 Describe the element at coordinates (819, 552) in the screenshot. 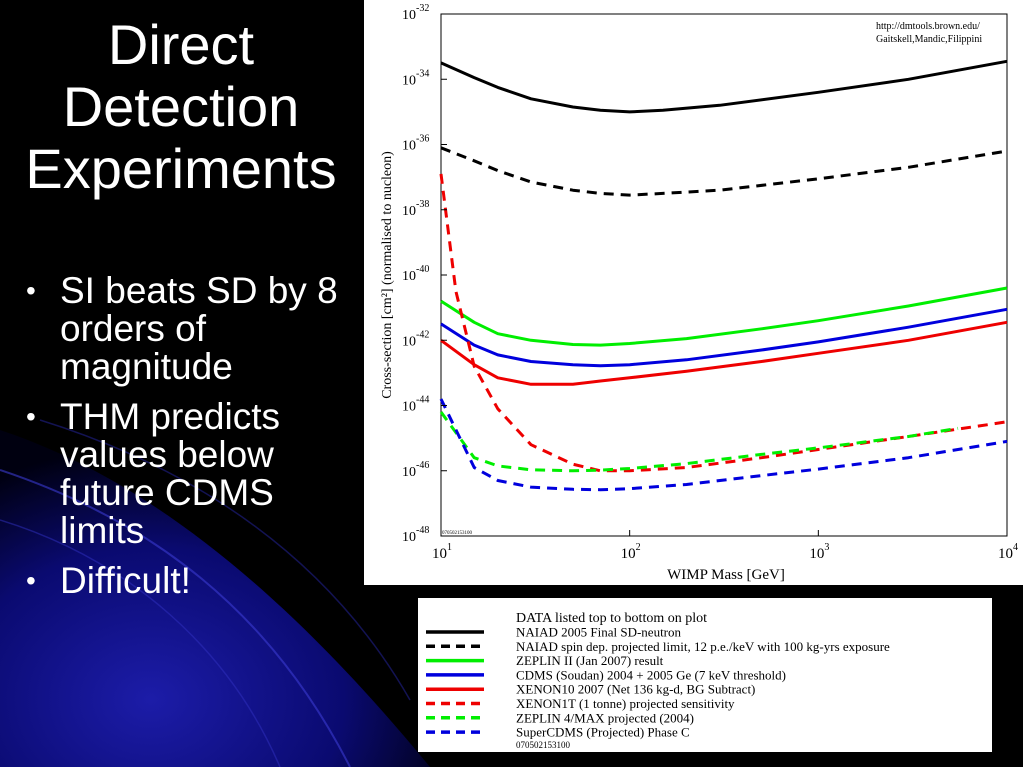

I see `x-tick-label: 10³` at that location.